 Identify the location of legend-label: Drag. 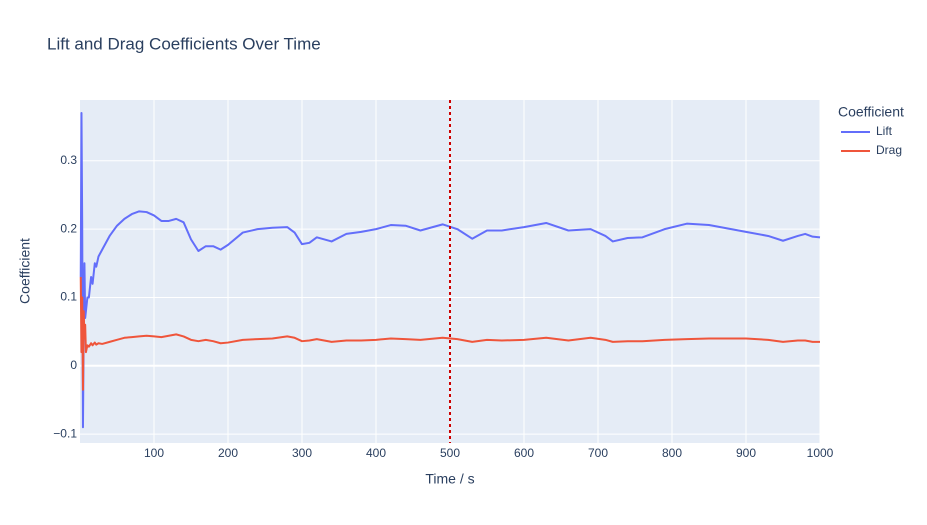
(889, 150).